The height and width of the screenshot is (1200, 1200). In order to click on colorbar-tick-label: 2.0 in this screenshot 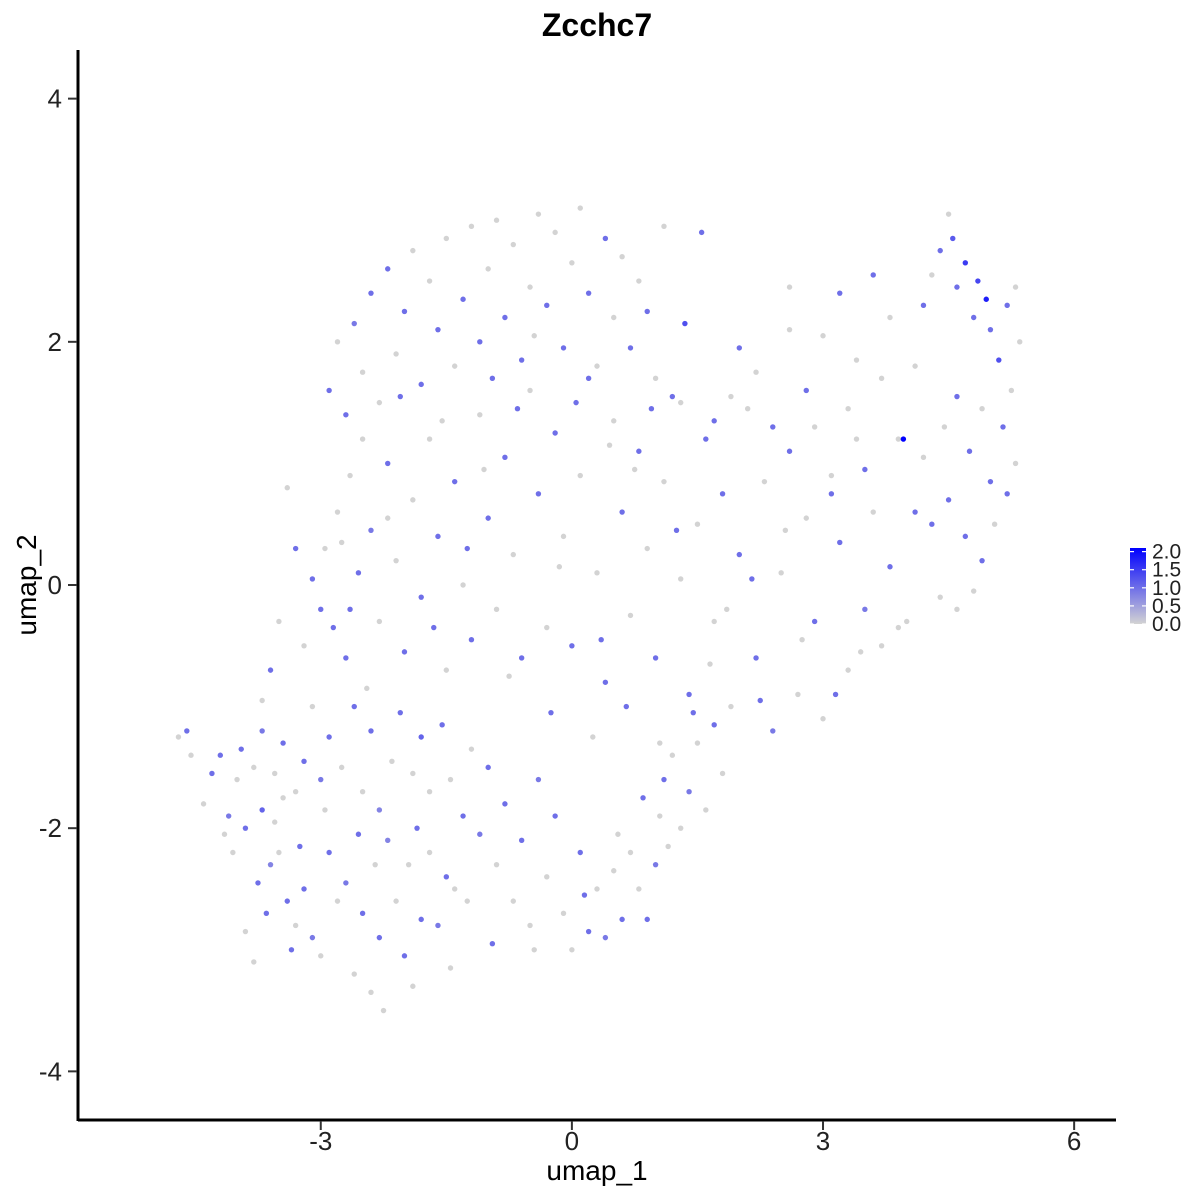, I will do `click(1166, 552)`.